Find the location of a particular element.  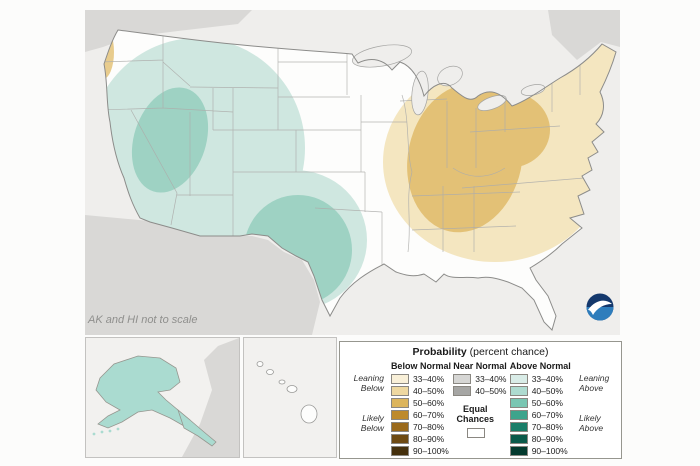

noaa-logo is located at coordinates (600, 307).